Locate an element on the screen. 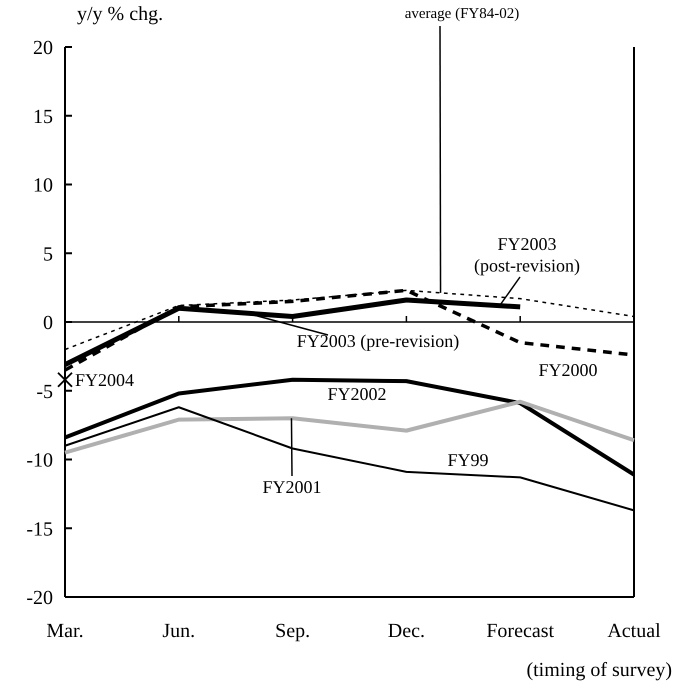 This screenshot has width=680, height=684. y-axis-title: y/y % chg. is located at coordinates (120, 14).